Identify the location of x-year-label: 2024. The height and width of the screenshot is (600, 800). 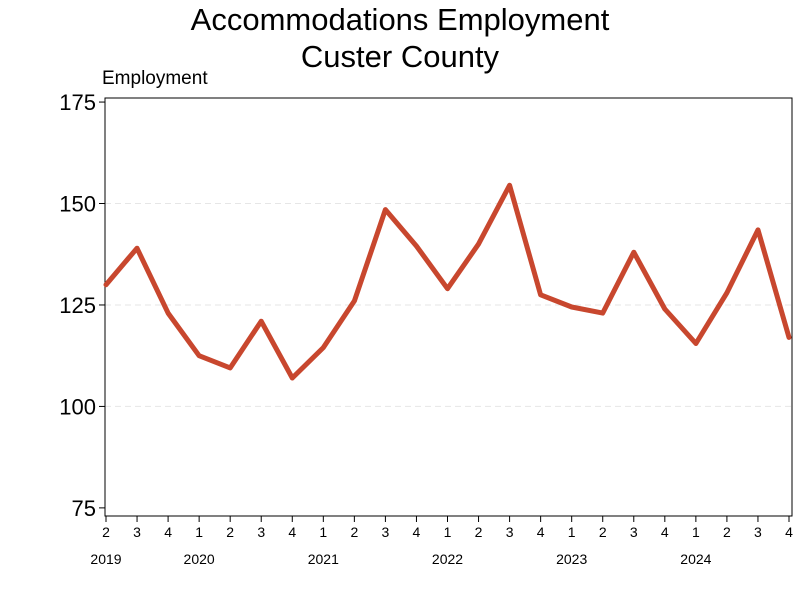
(695, 559).